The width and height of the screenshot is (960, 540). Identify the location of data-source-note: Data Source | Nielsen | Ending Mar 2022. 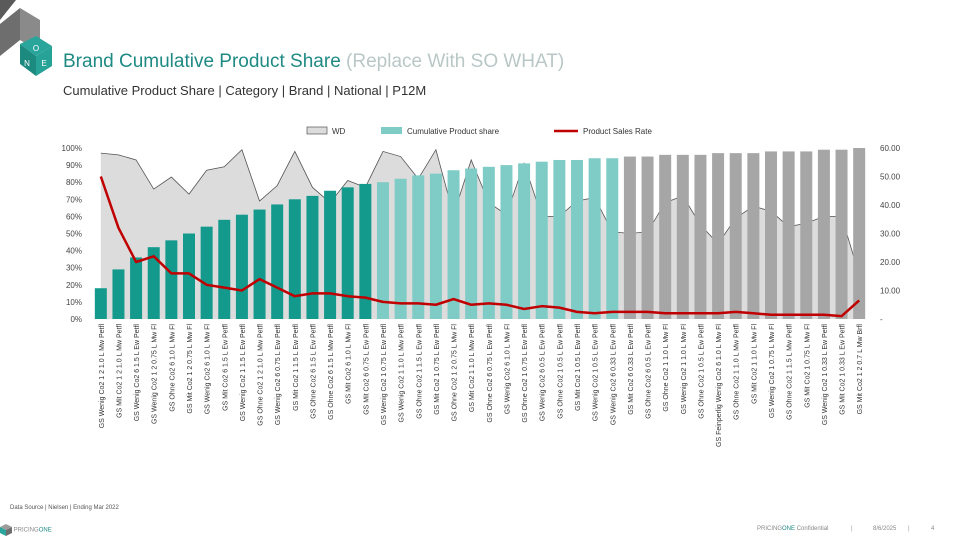
(64, 508).